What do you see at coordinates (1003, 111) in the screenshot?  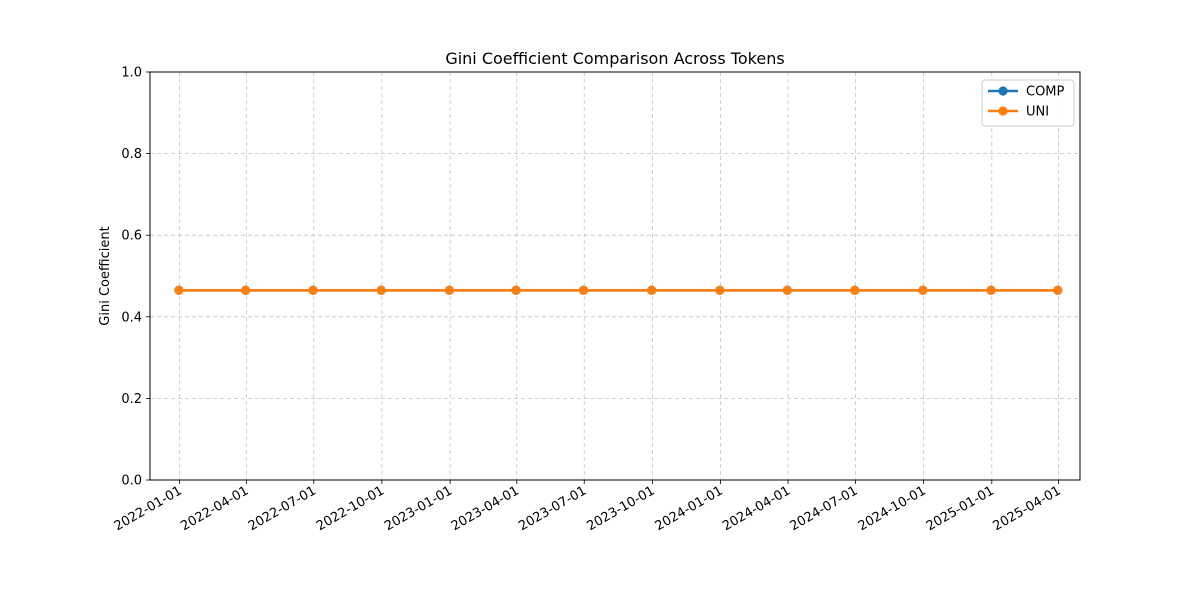 I see `legend-marker-uni` at bounding box center [1003, 111].